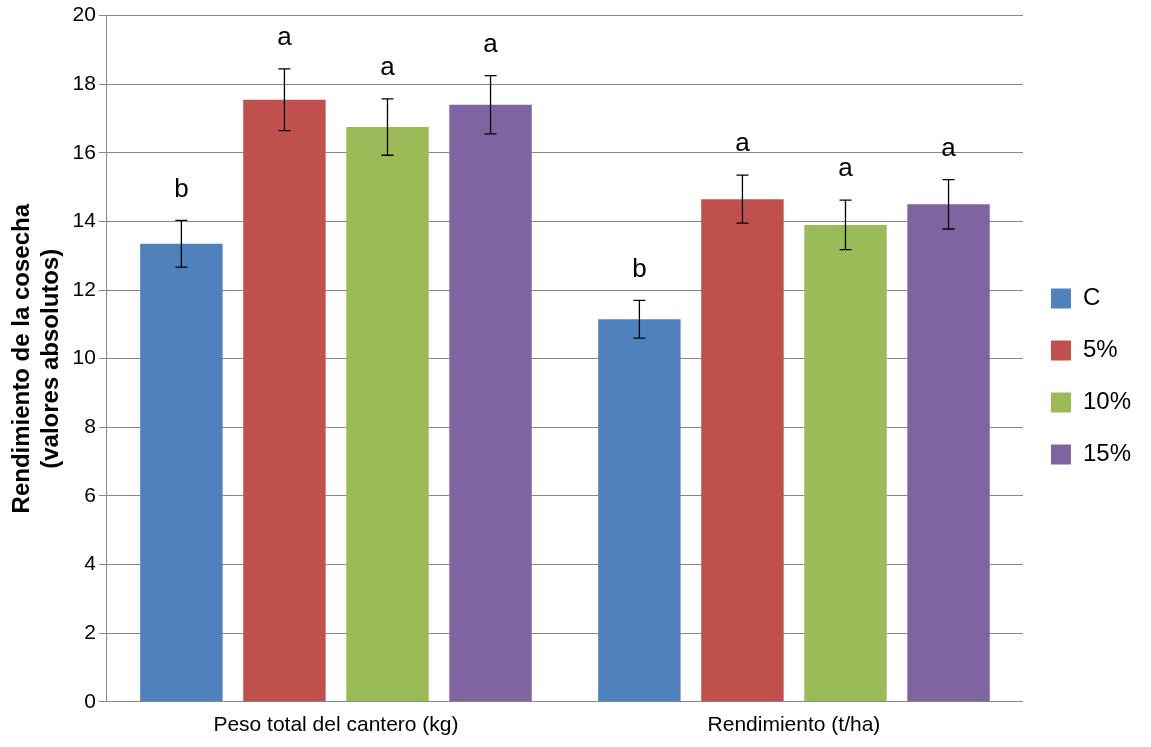 This screenshot has height=747, width=1151. What do you see at coordinates (90, 631) in the screenshot?
I see `y-tick-label: 2` at bounding box center [90, 631].